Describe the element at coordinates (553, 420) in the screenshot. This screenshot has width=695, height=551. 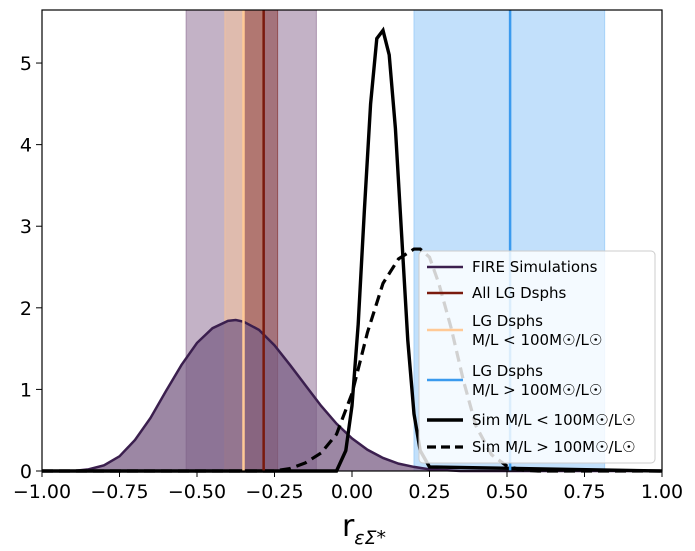
I see `legend-label-4: Sim M/L < 100M☉/L☉` at that location.